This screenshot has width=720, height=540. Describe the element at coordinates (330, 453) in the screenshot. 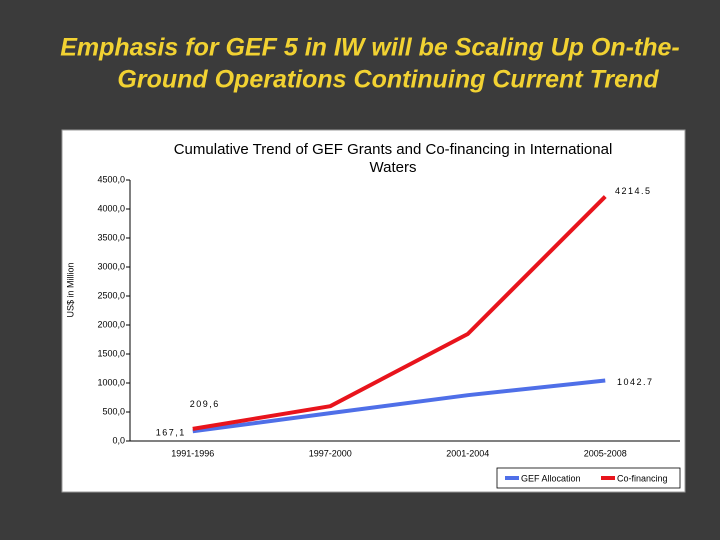

I see `x-tick-label: 1997-2000` at that location.